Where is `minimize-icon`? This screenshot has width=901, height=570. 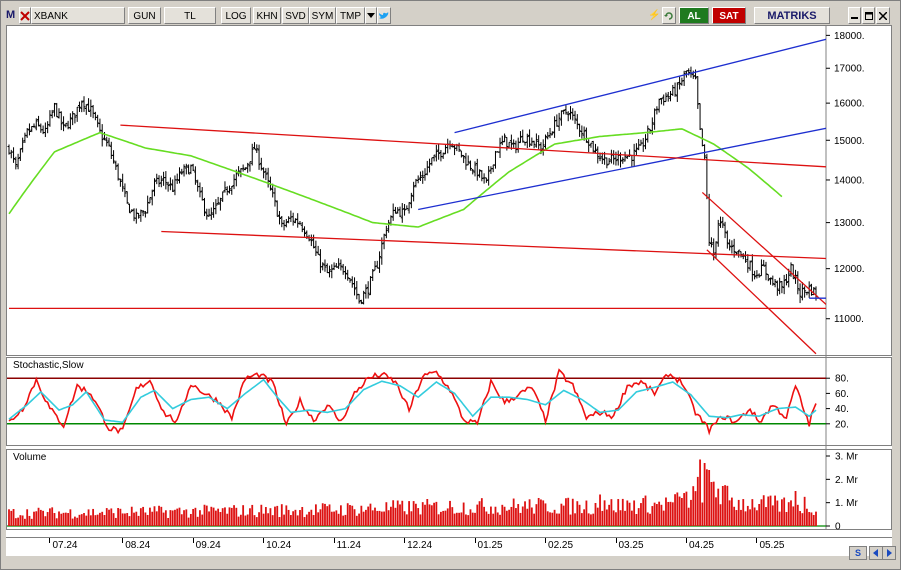
minimize-icon is located at coordinates (854, 15).